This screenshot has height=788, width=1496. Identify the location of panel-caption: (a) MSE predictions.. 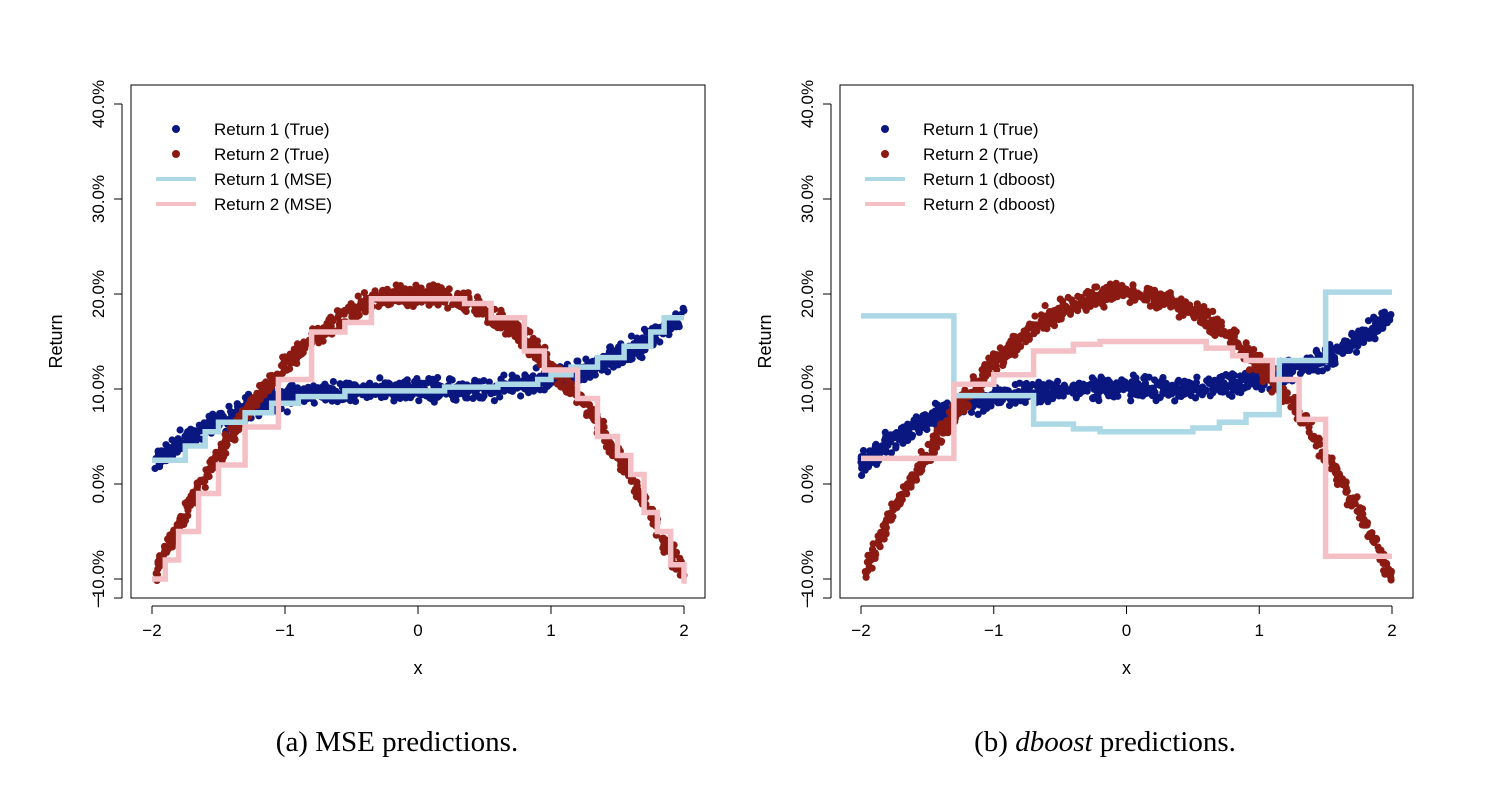
(397, 742).